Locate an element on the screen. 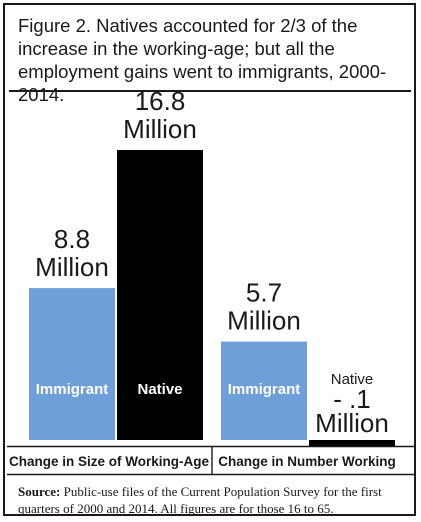  bar-series-label-immigrant-1: Immigrant is located at coordinates (72, 389).